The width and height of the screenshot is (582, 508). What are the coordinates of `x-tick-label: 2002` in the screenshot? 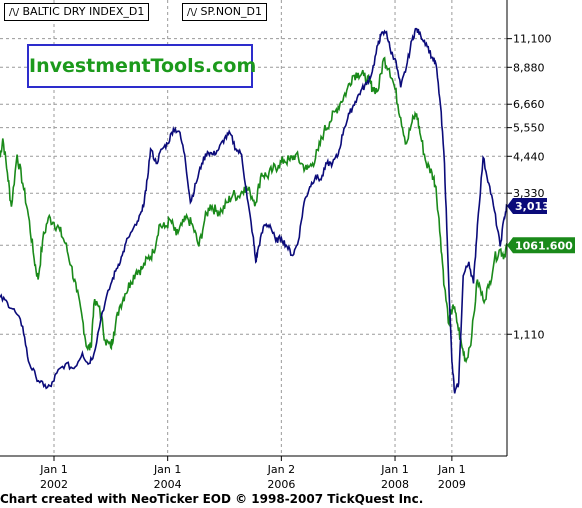 It's located at (54, 484).